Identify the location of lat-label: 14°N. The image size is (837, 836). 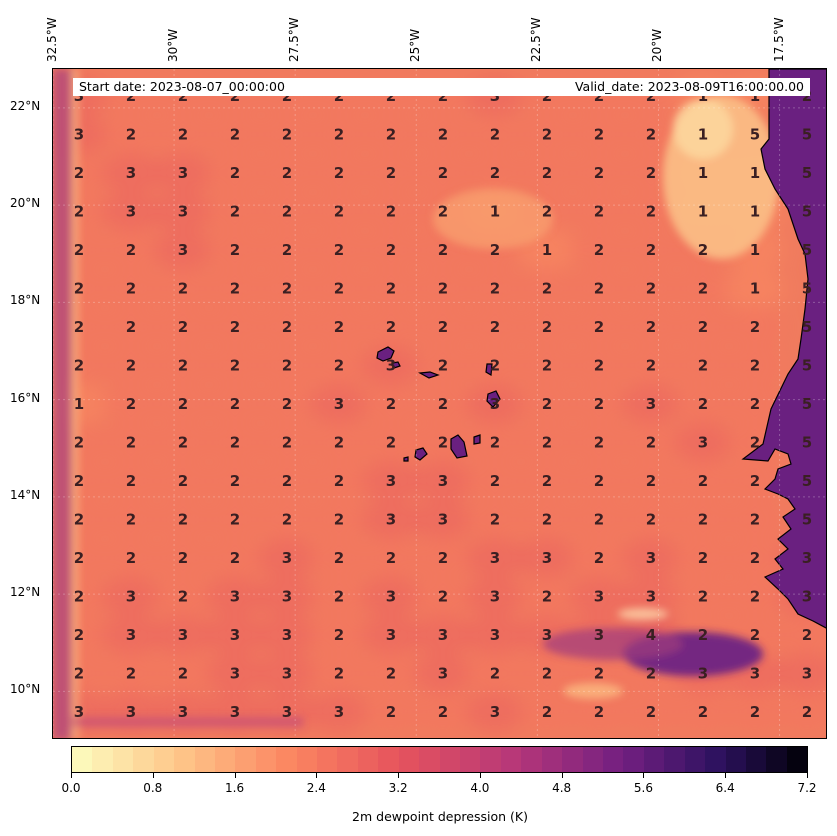
(25, 494).